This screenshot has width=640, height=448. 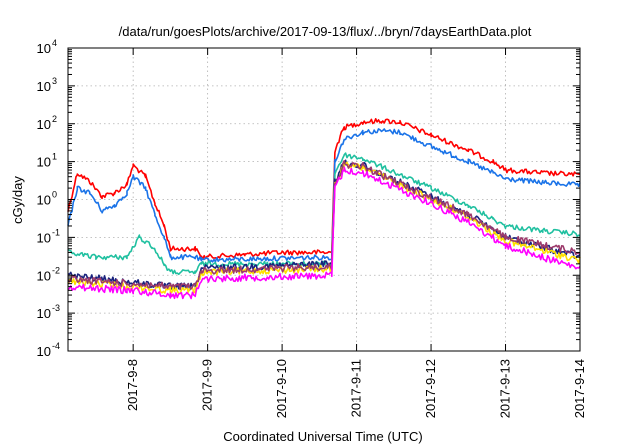 What do you see at coordinates (17, 200) in the screenshot?
I see `y-axis-label: cGy/day` at bounding box center [17, 200].